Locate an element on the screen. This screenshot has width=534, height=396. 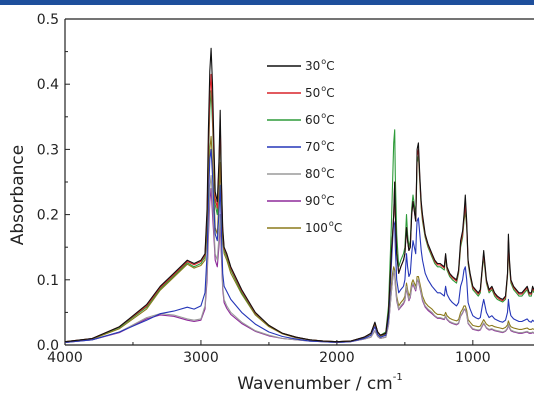
y-axis-title: Absorbance is located at coordinates (18, 195).